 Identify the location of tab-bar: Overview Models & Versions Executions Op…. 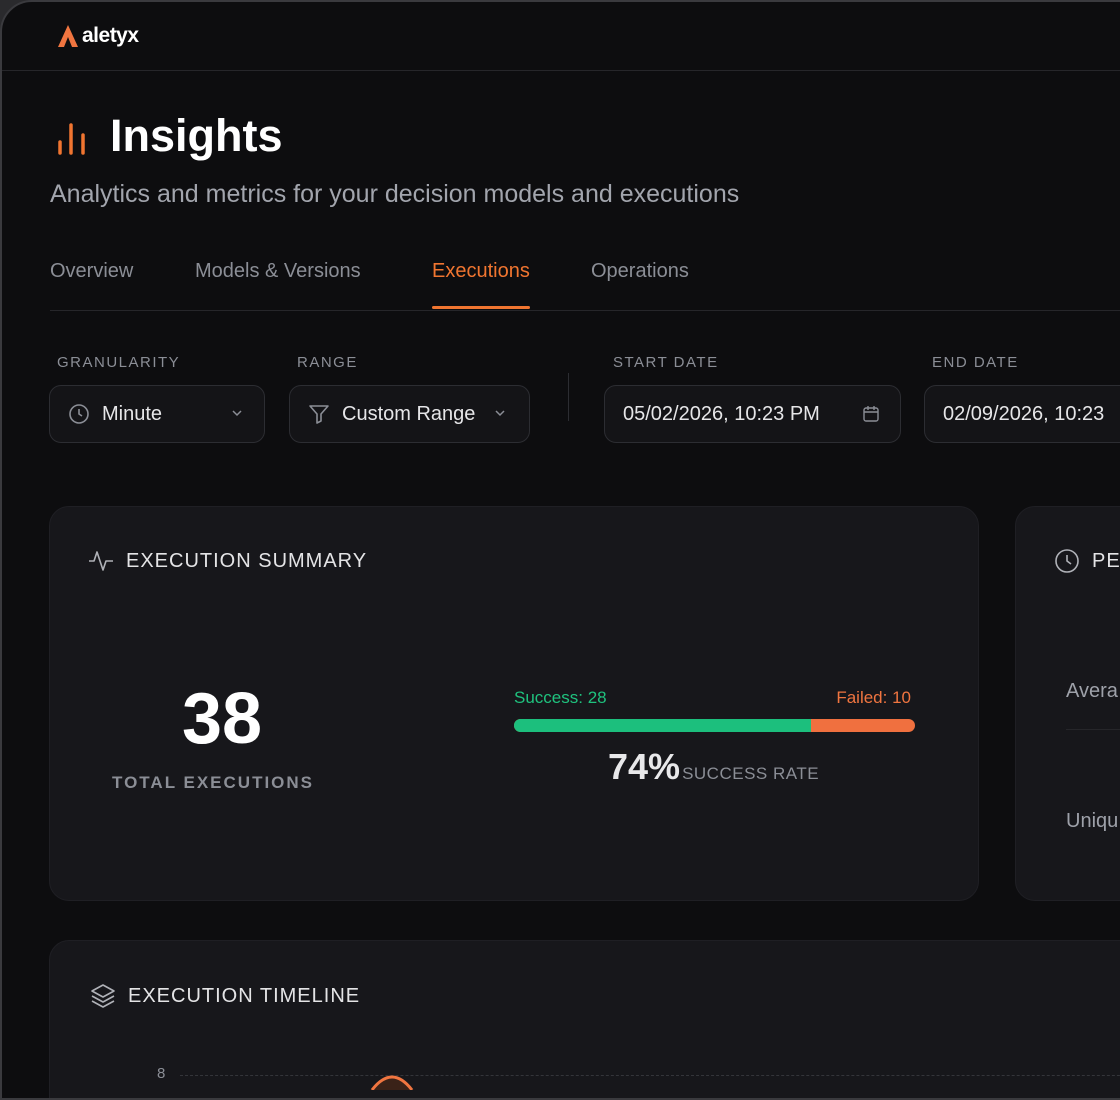
(585, 285).